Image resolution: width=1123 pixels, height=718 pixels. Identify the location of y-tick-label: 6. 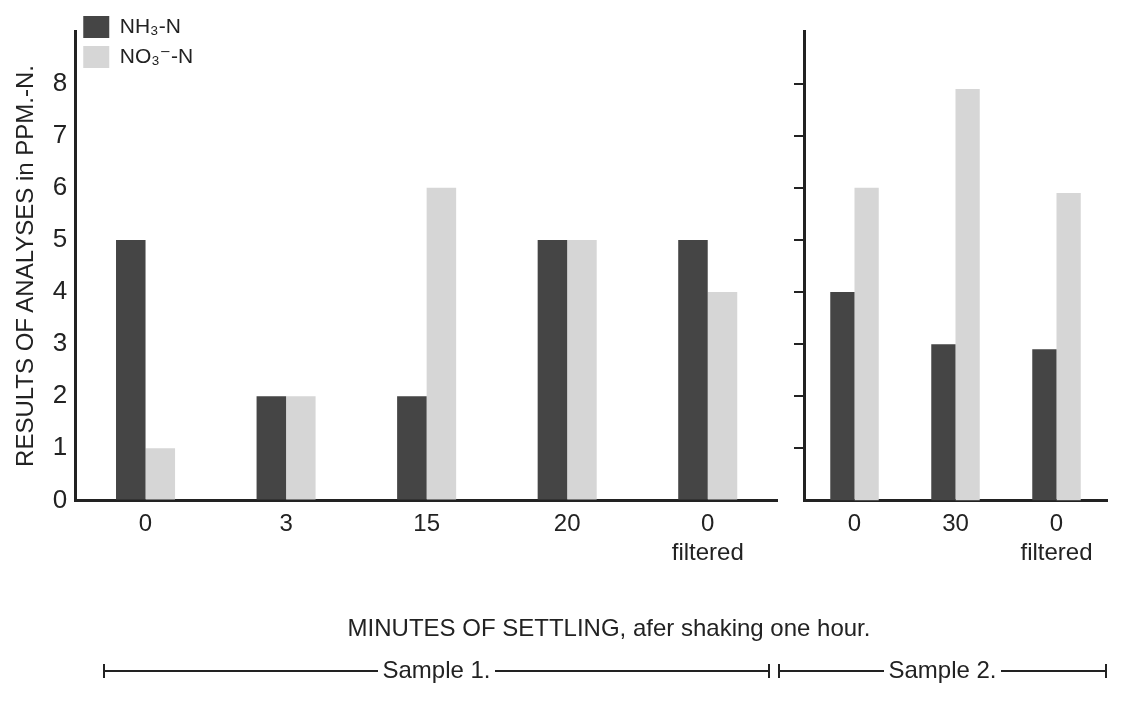
(60, 186).